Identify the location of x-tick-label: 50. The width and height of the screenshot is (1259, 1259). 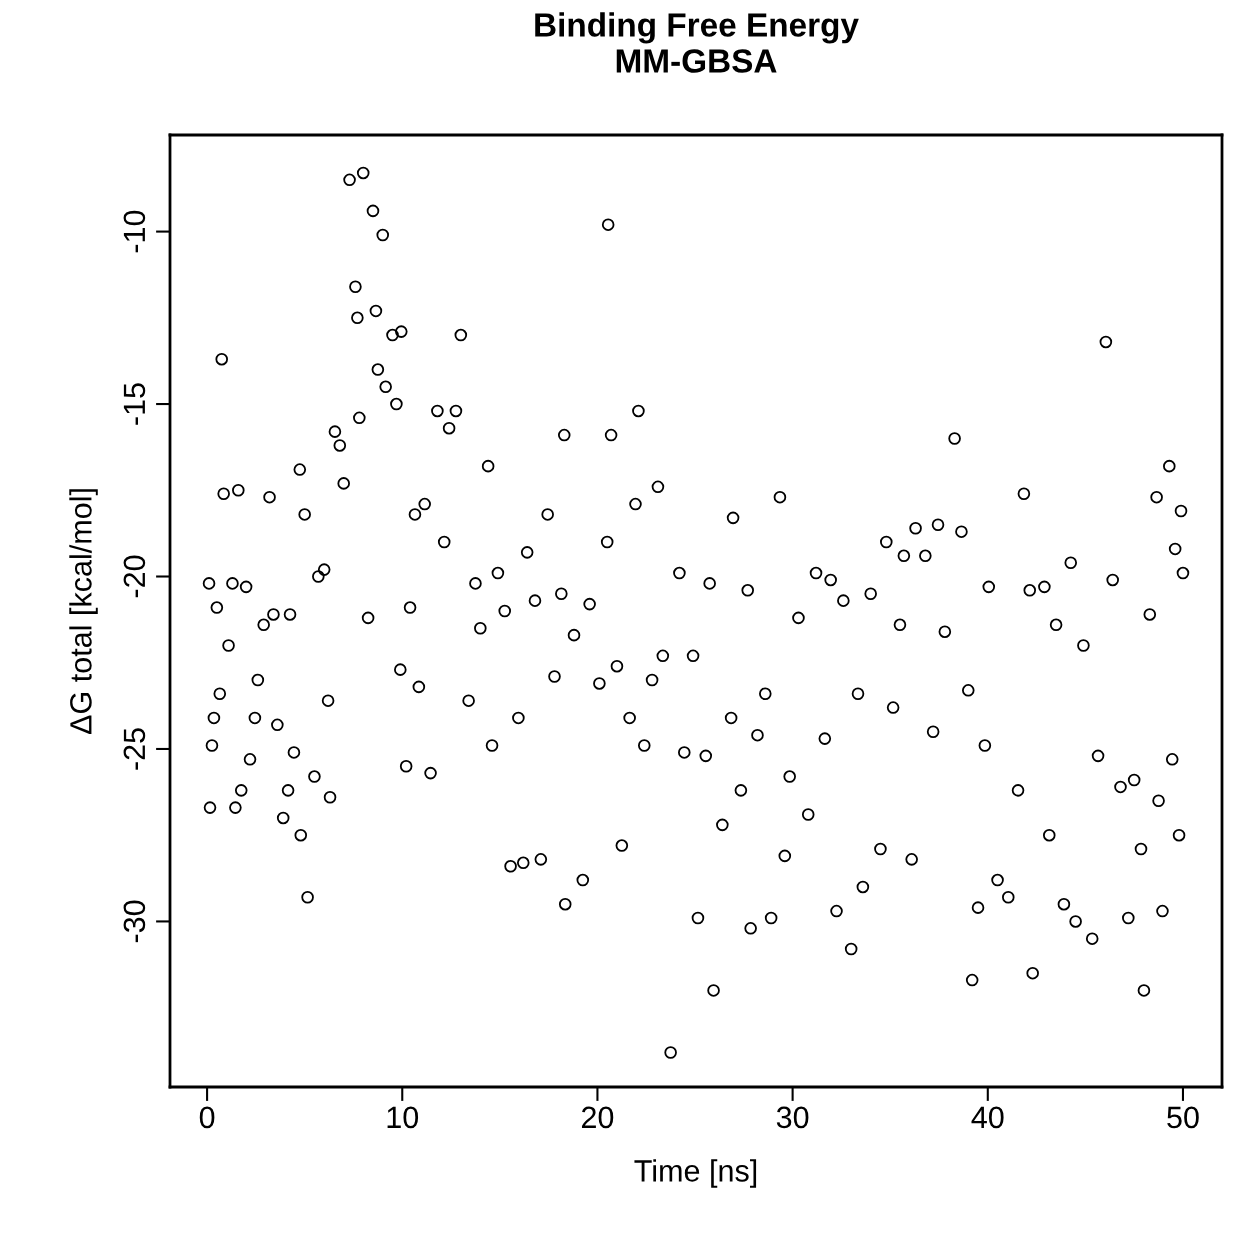
(1183, 1117).